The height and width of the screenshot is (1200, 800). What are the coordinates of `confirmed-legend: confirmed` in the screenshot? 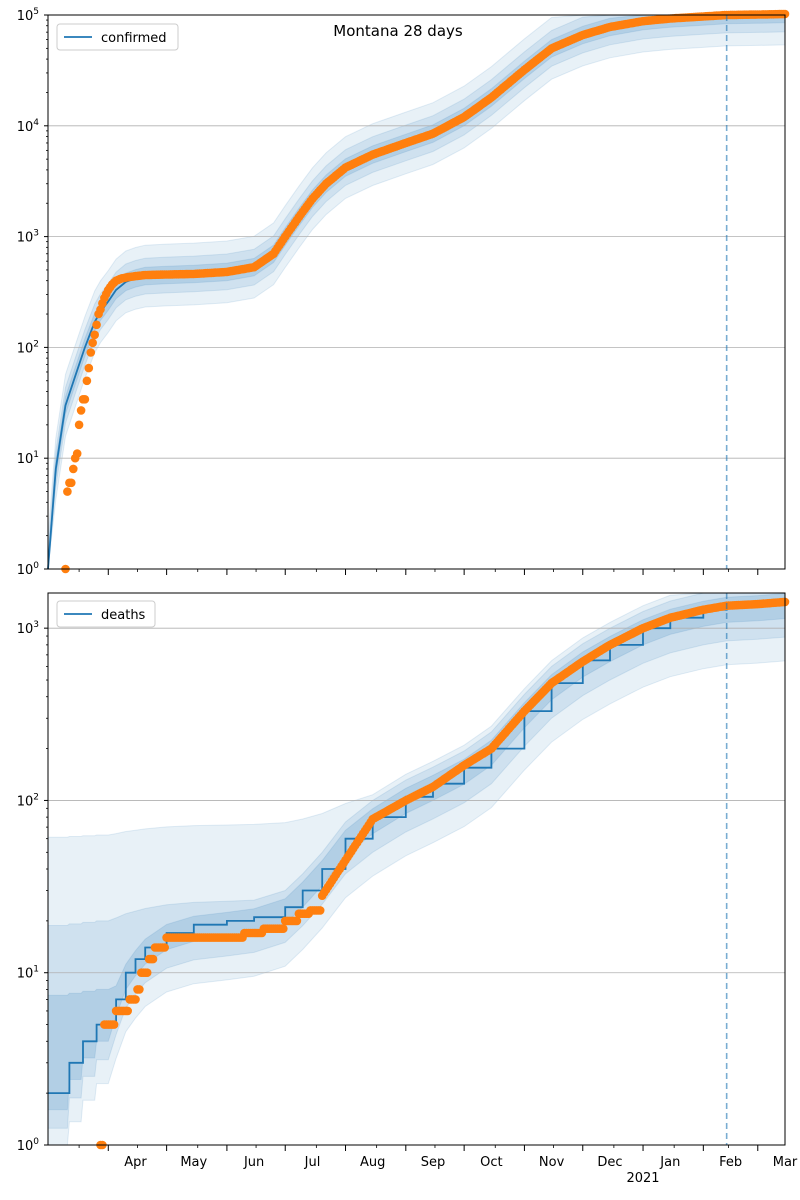 It's located at (117, 37).